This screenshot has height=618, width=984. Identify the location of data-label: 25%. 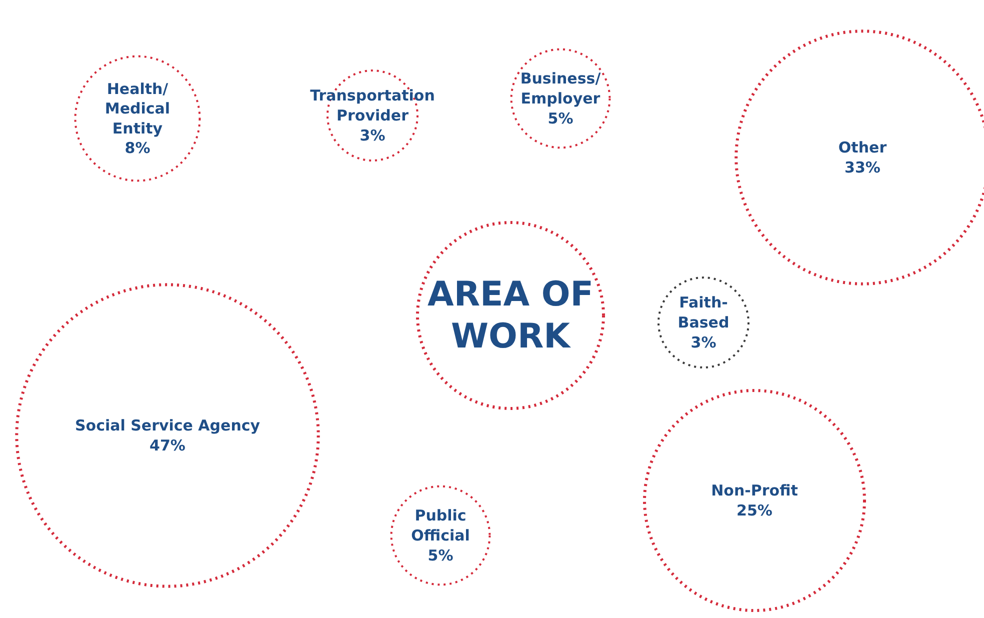
(754, 510).